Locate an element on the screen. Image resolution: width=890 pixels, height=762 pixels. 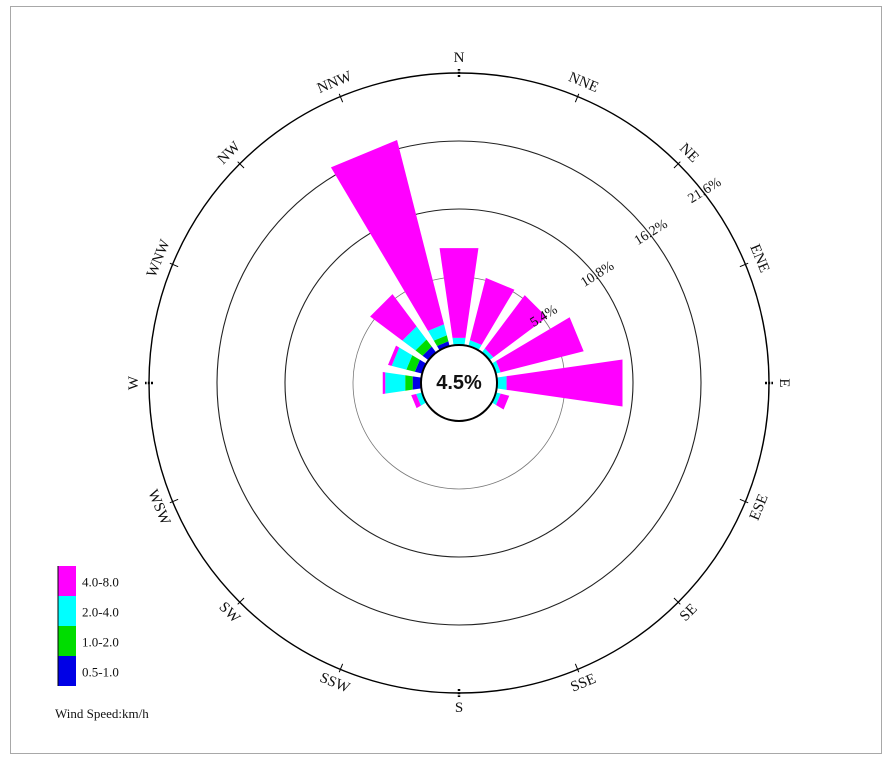
legend-swatch-1.0-2.0 is located at coordinates (67, 641).